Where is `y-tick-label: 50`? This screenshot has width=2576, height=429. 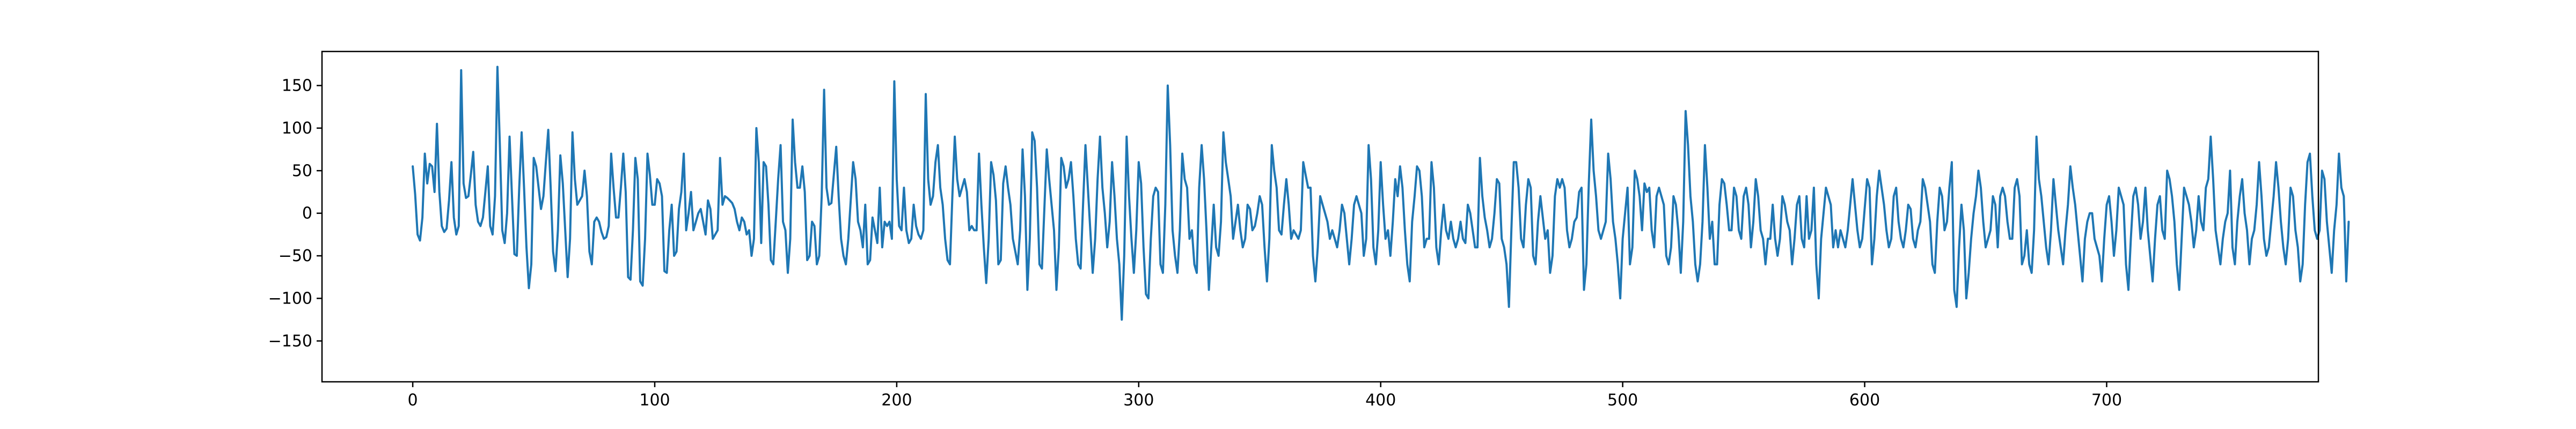 y-tick-label: 50 is located at coordinates (302, 170).